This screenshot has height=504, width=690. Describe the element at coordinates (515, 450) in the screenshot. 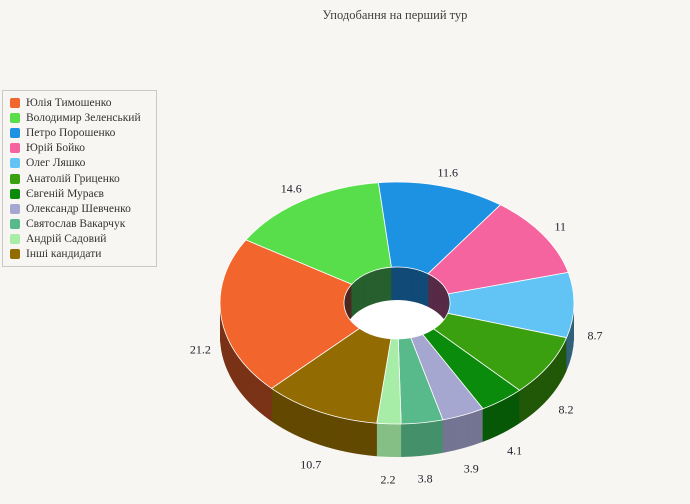

I see `slice-value-label-6: 4.1` at that location.